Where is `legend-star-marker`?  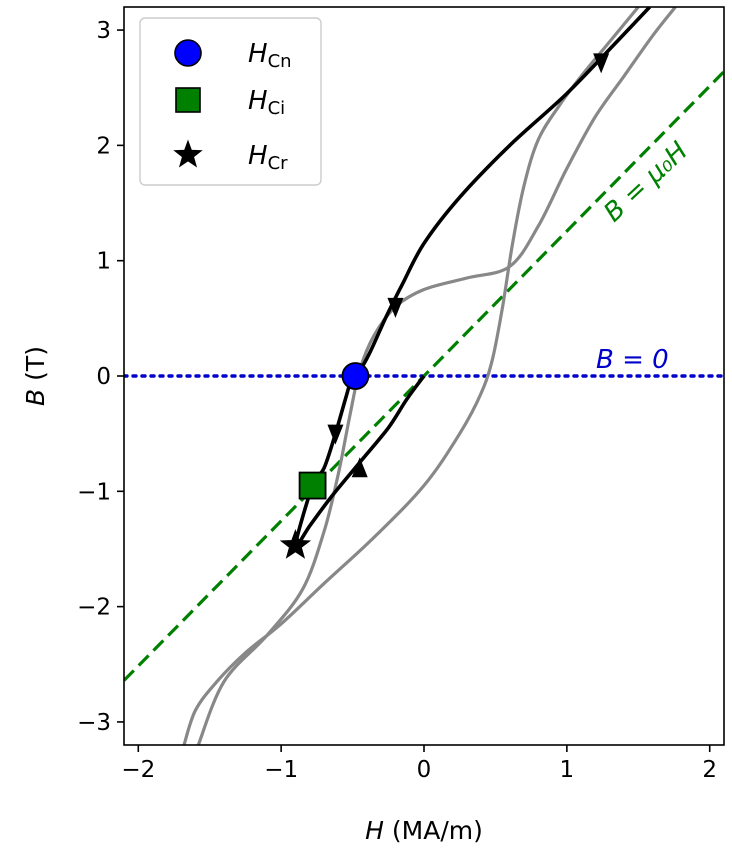 legend-star-marker is located at coordinates (188, 153).